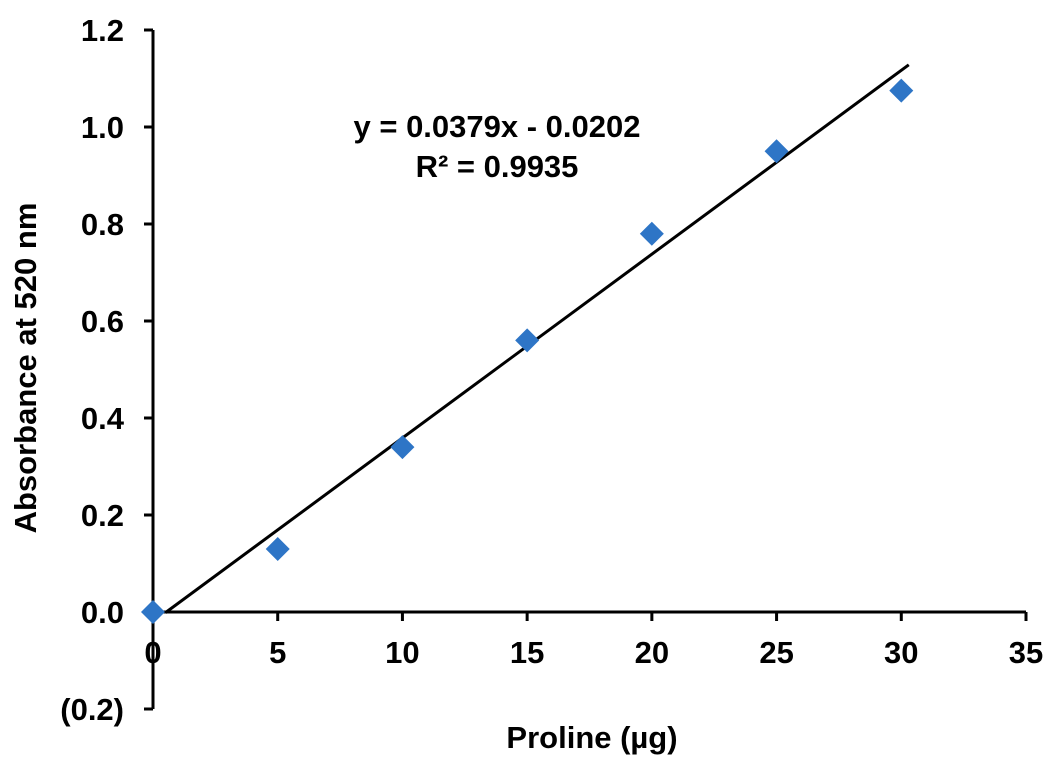  What do you see at coordinates (25, 368) in the screenshot?
I see `y-axis-title: Absorbance at 520 nm` at bounding box center [25, 368].